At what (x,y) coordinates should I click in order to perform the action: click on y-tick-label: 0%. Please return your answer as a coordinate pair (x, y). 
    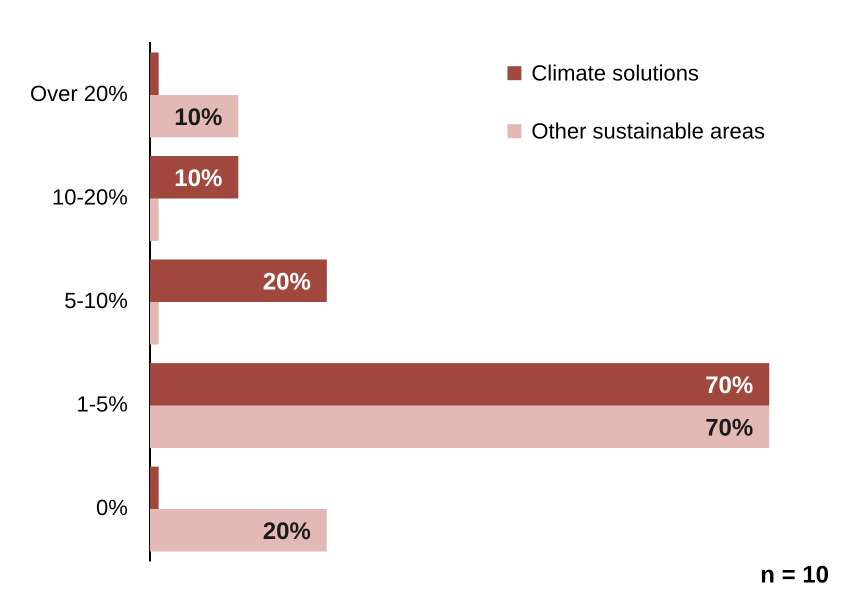
    Looking at the image, I should click on (112, 507).